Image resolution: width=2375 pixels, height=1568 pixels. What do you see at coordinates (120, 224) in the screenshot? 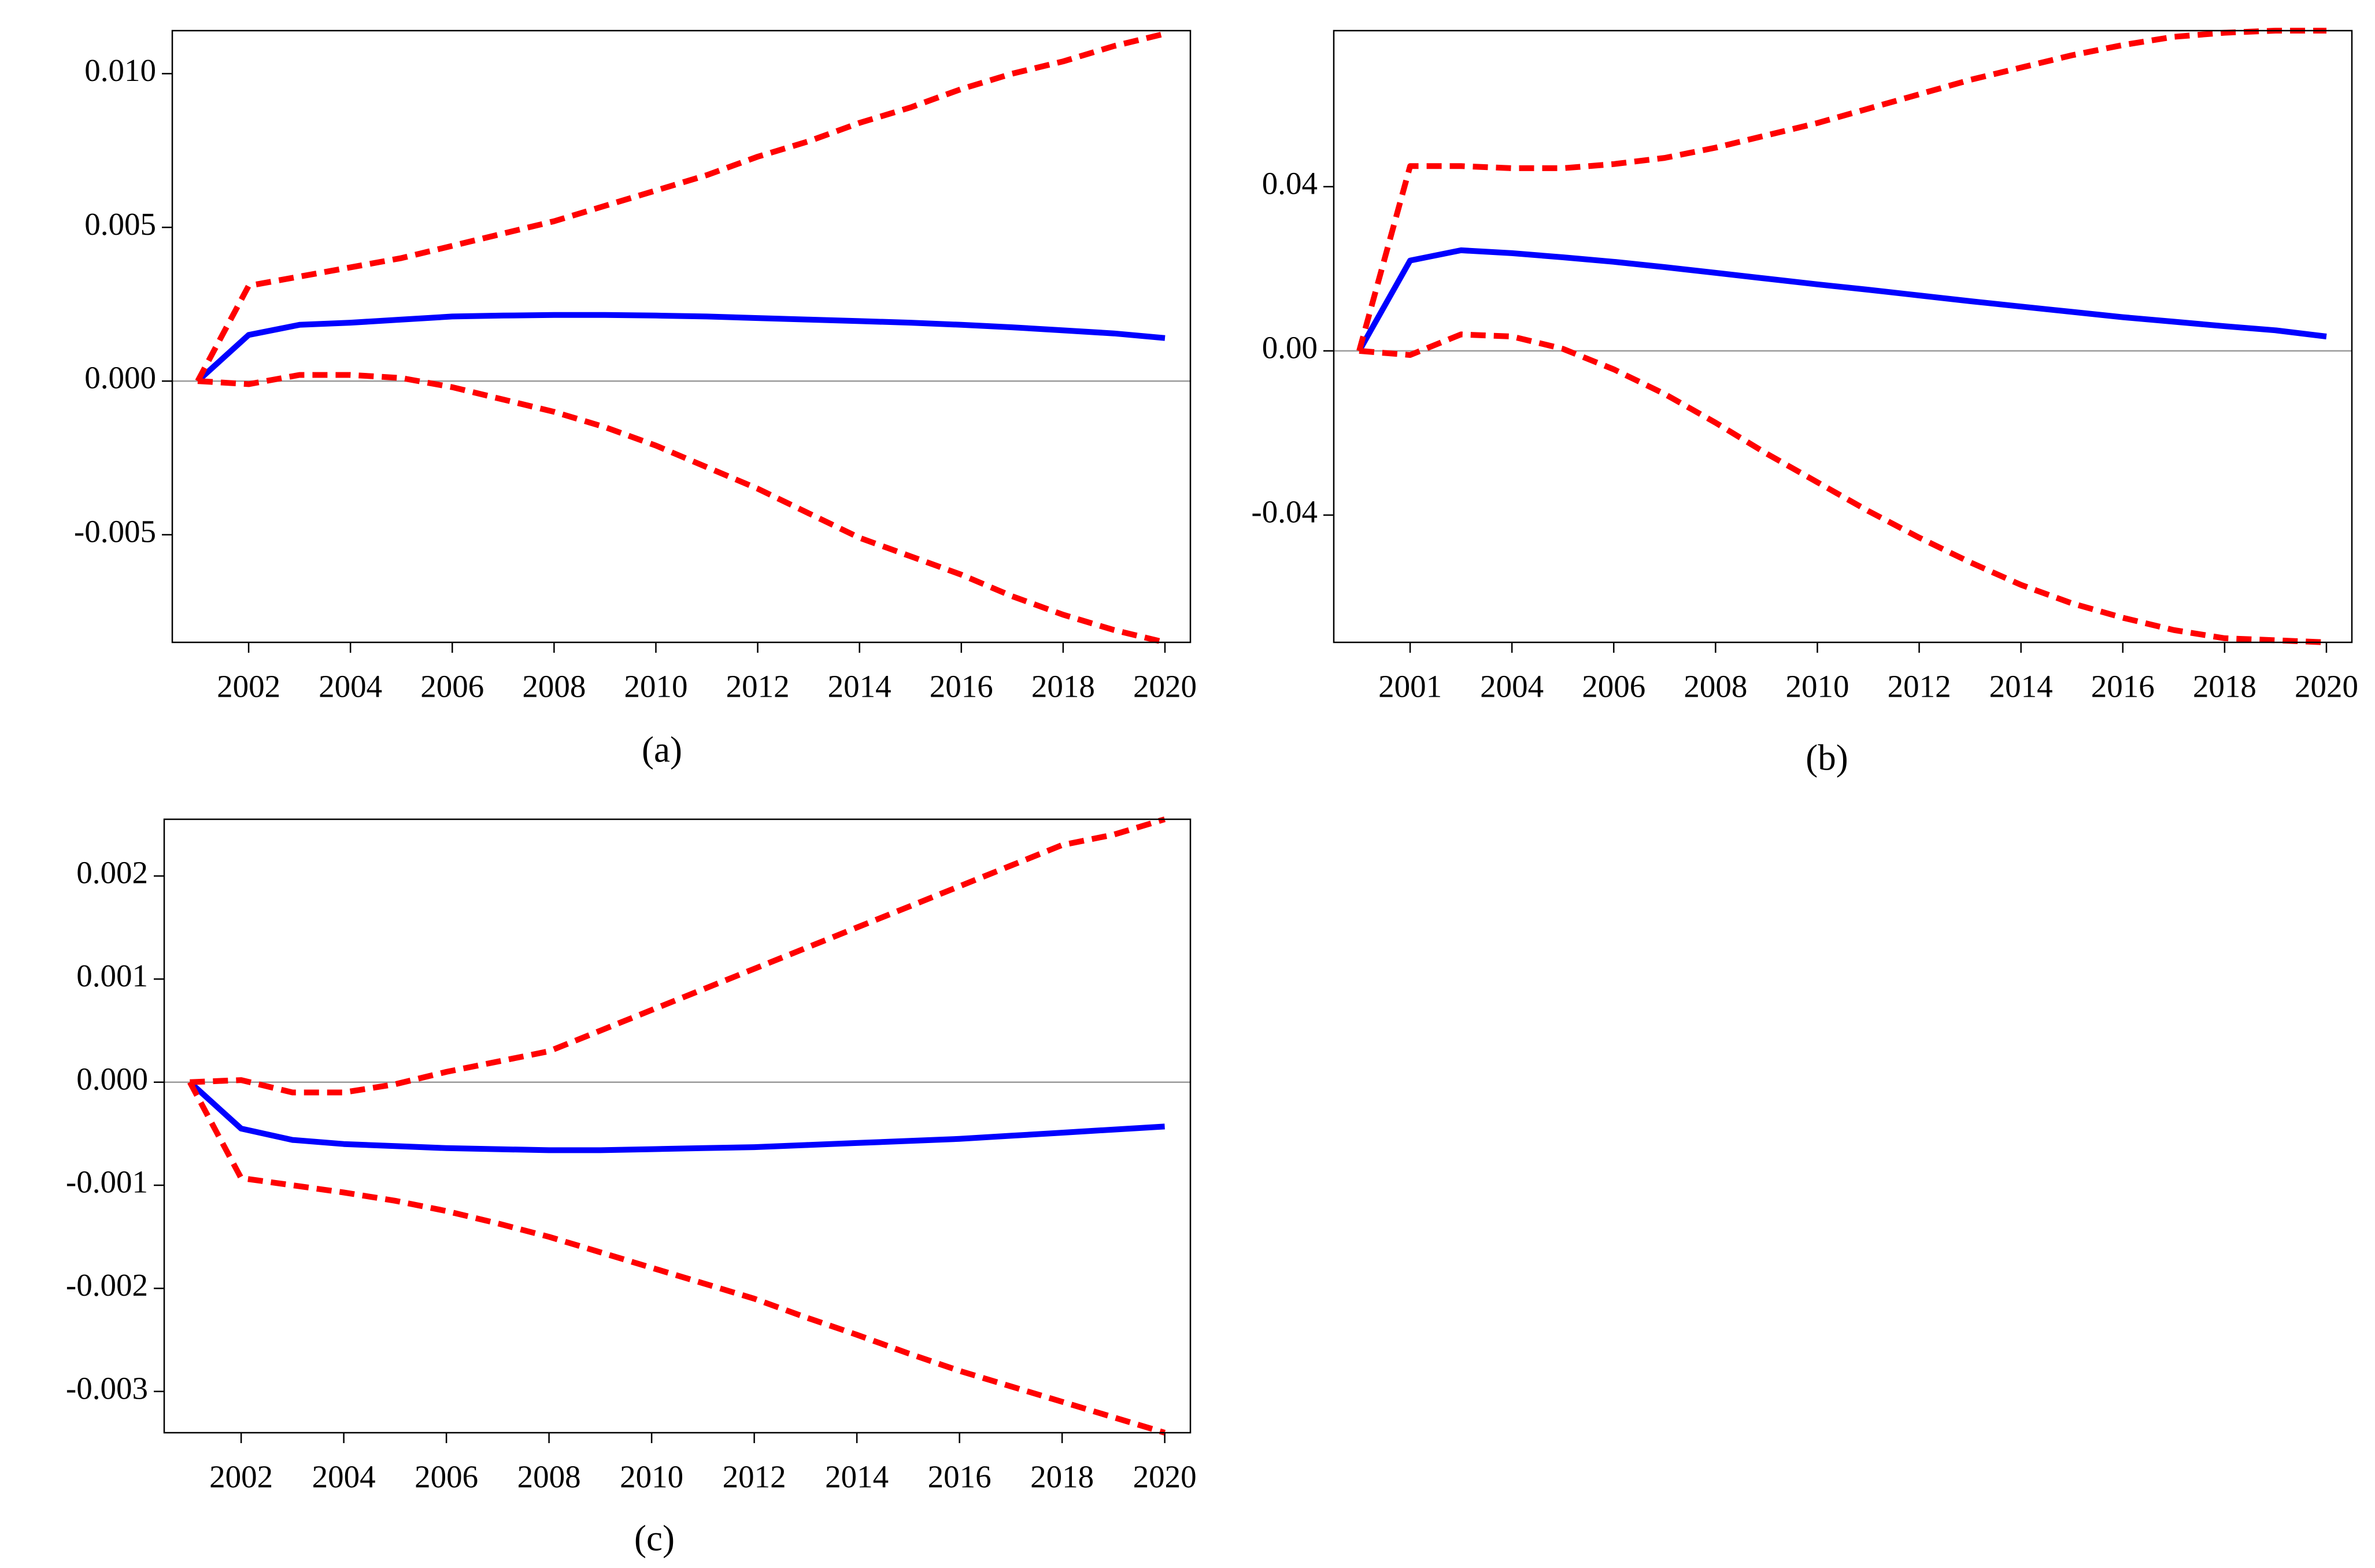
I see `y-tick-label: 0.005` at bounding box center [120, 224].